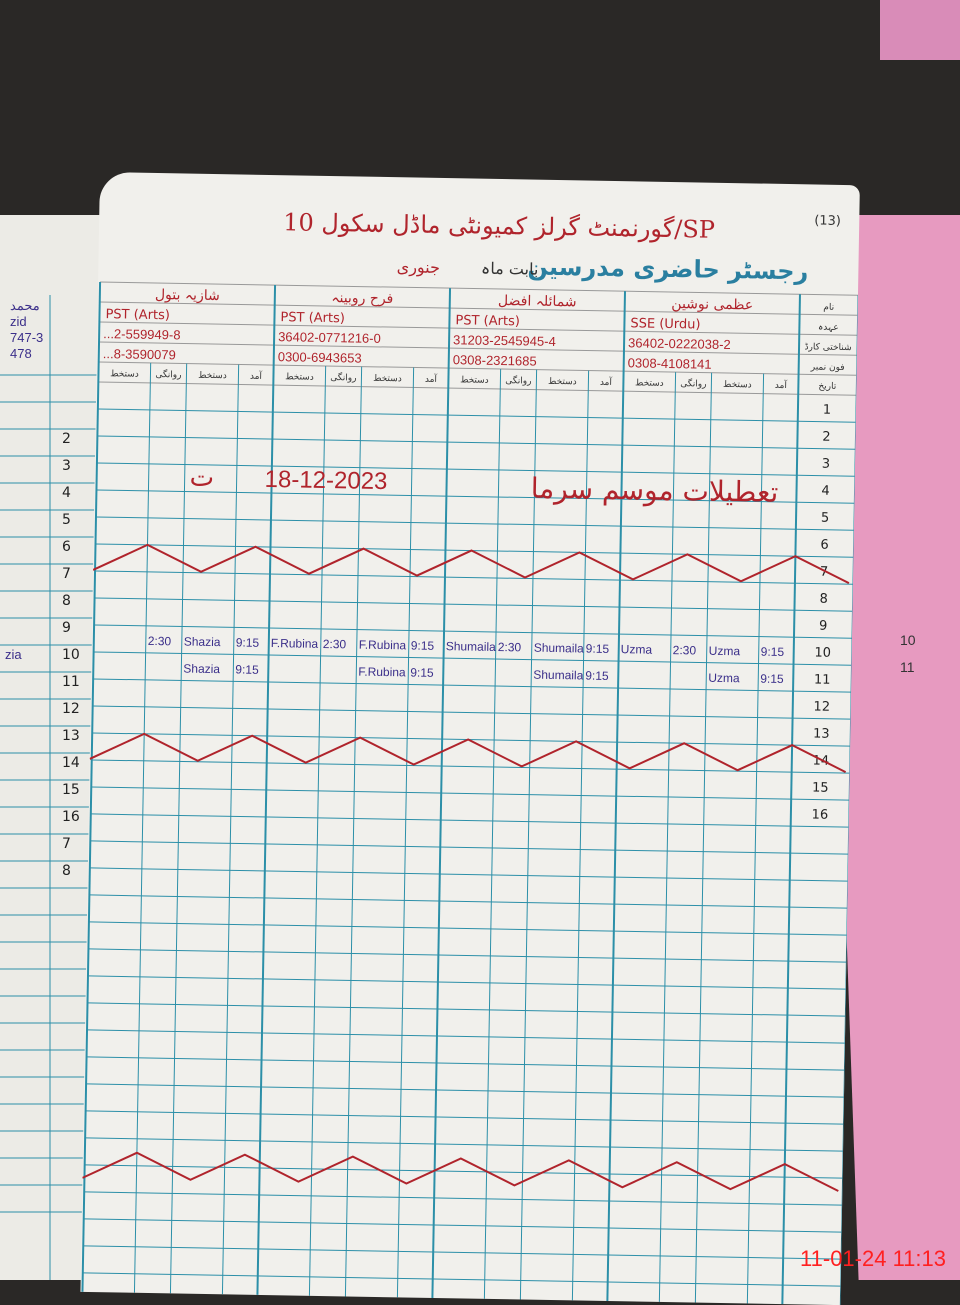 The height and width of the screenshot is (1305, 960). I want to click on row-label: نام, so click(828, 308).